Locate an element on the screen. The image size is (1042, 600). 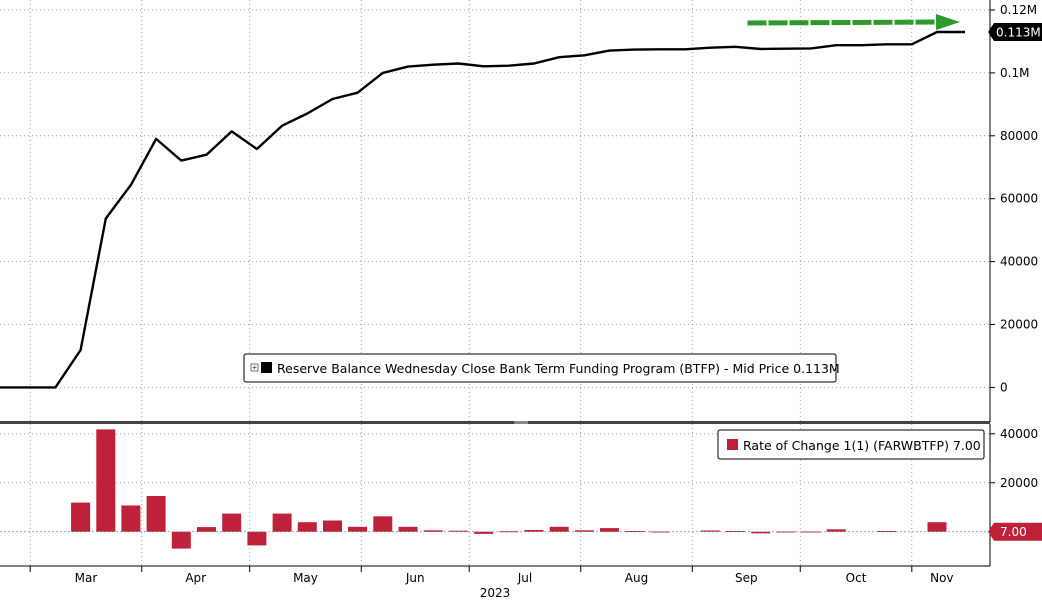
lower-y-tick-label: 40000 is located at coordinates (1019, 434).